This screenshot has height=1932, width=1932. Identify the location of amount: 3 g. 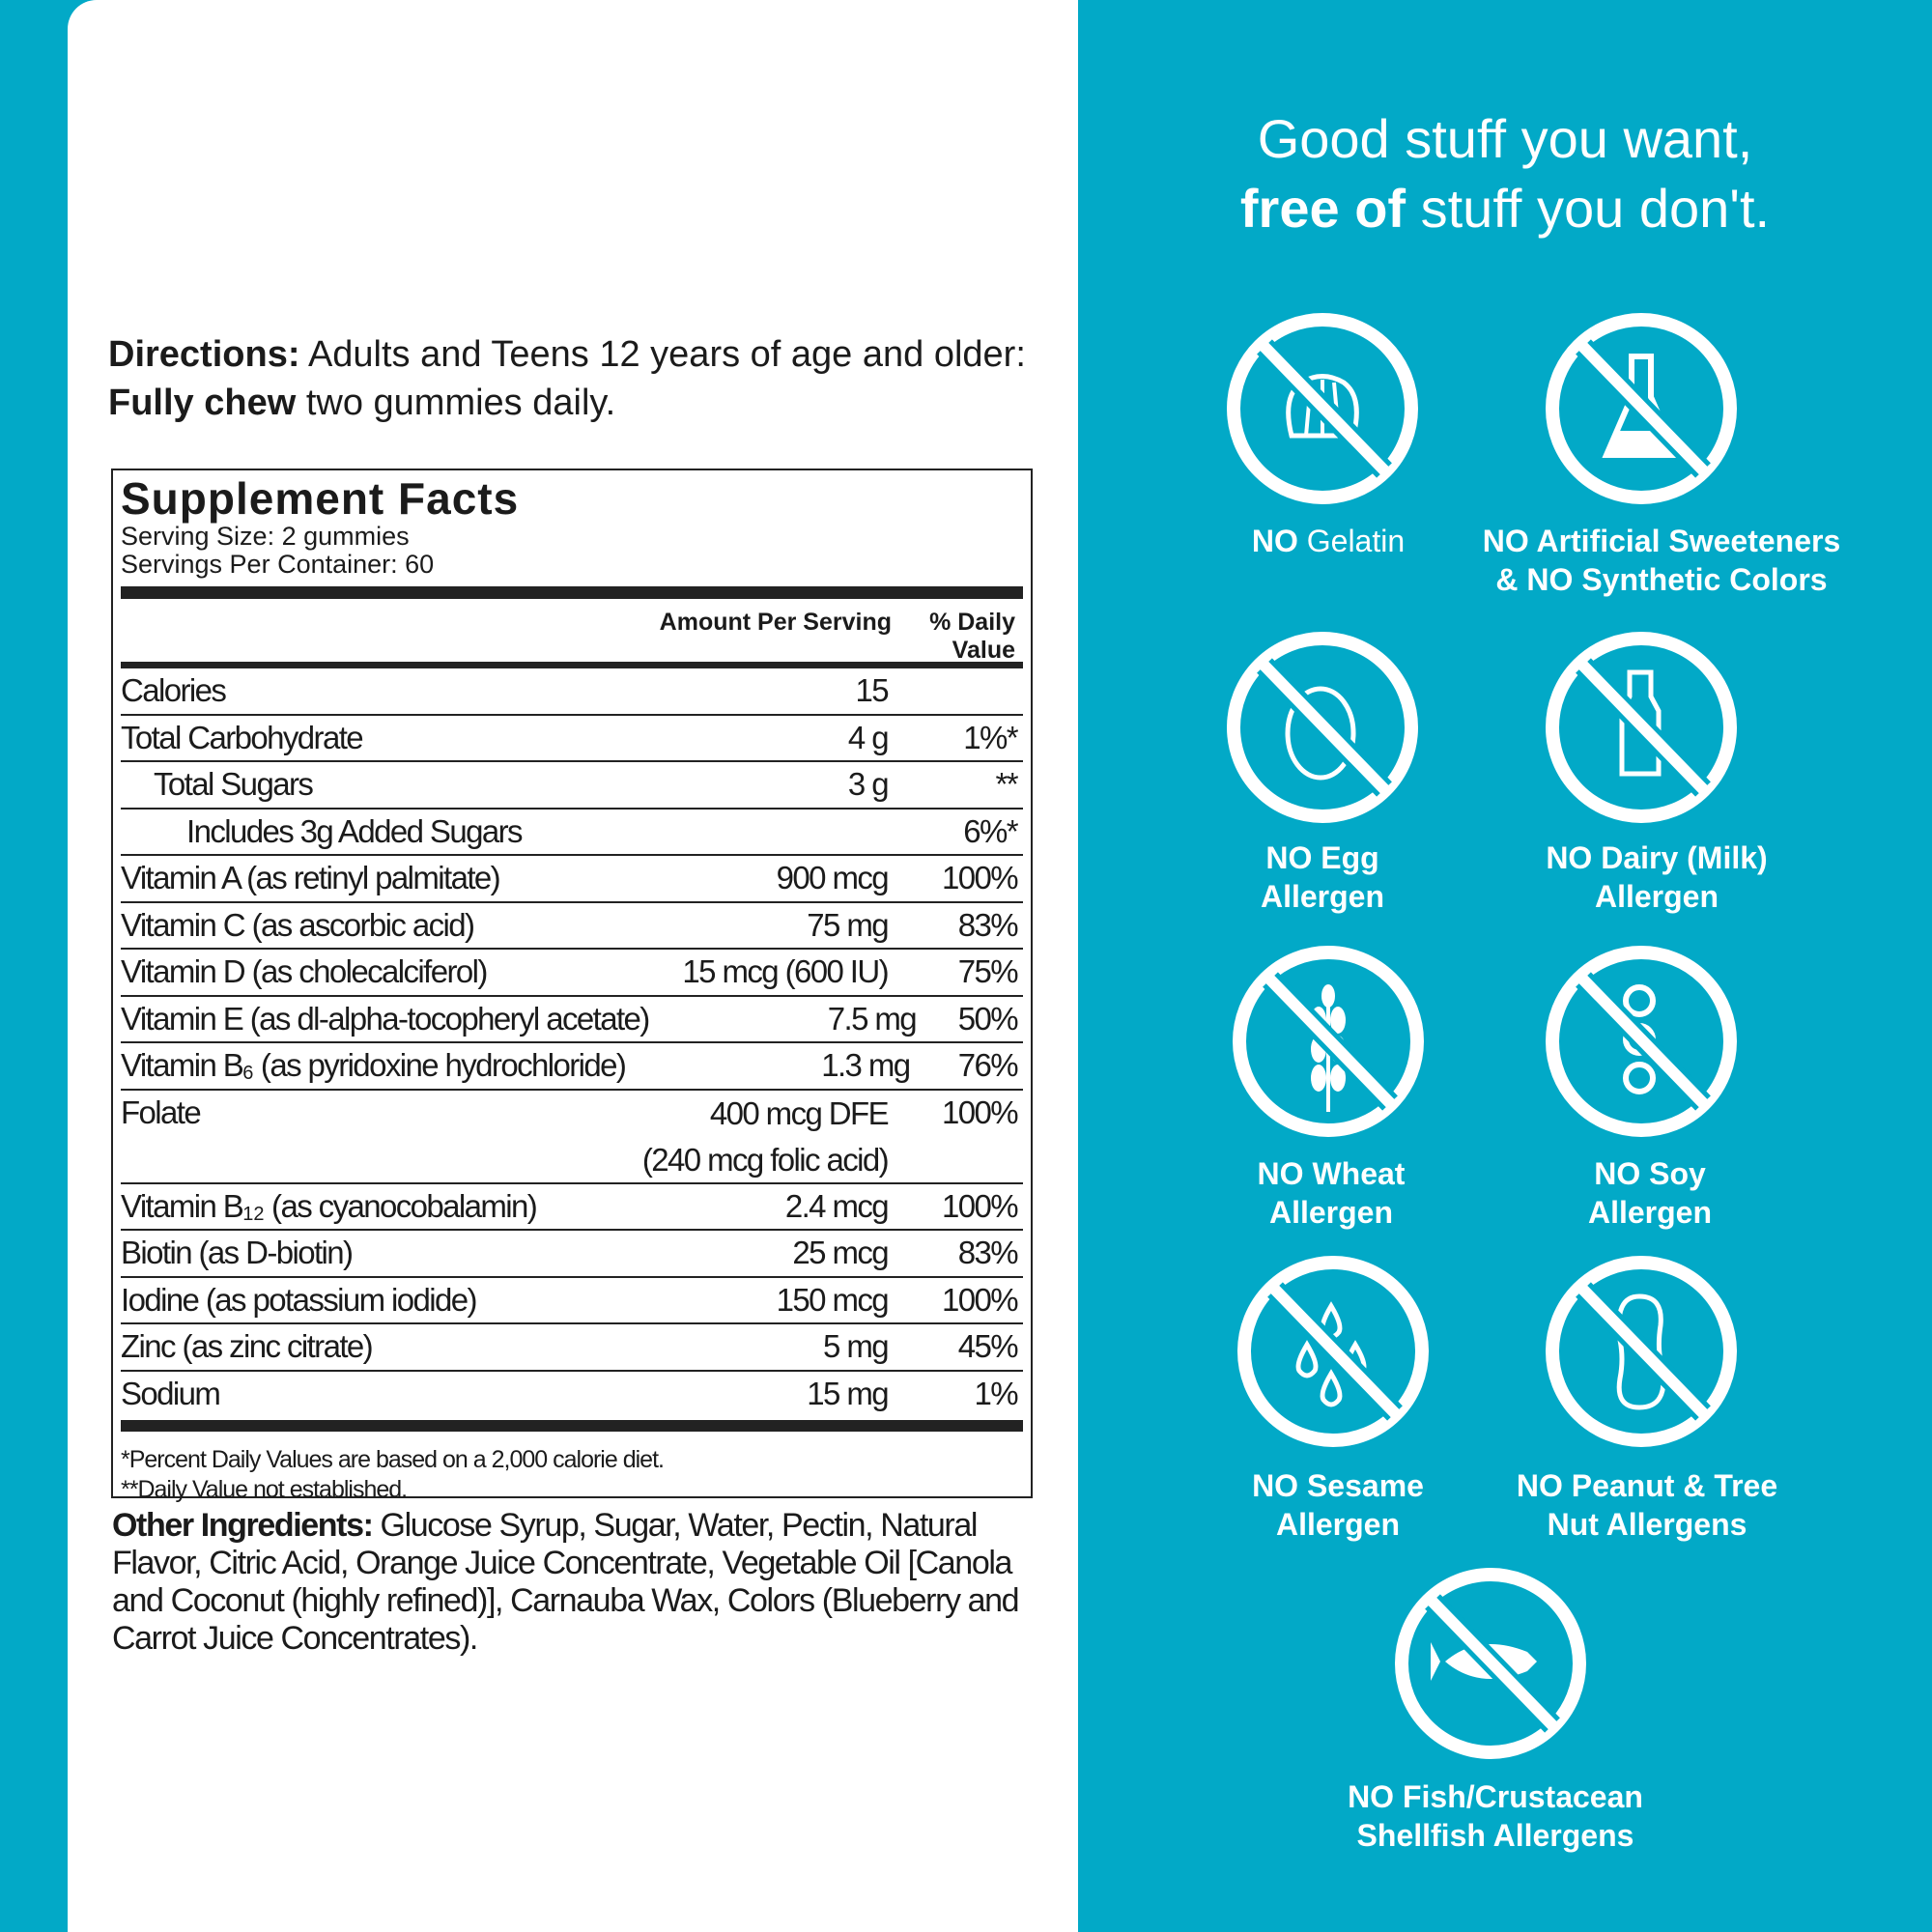
(868, 784).